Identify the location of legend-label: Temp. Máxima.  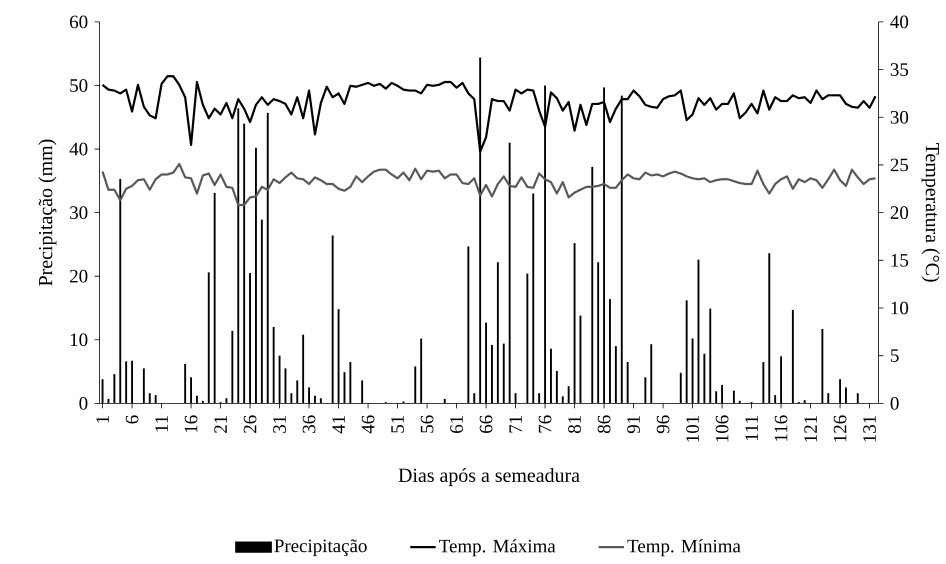
(497, 547).